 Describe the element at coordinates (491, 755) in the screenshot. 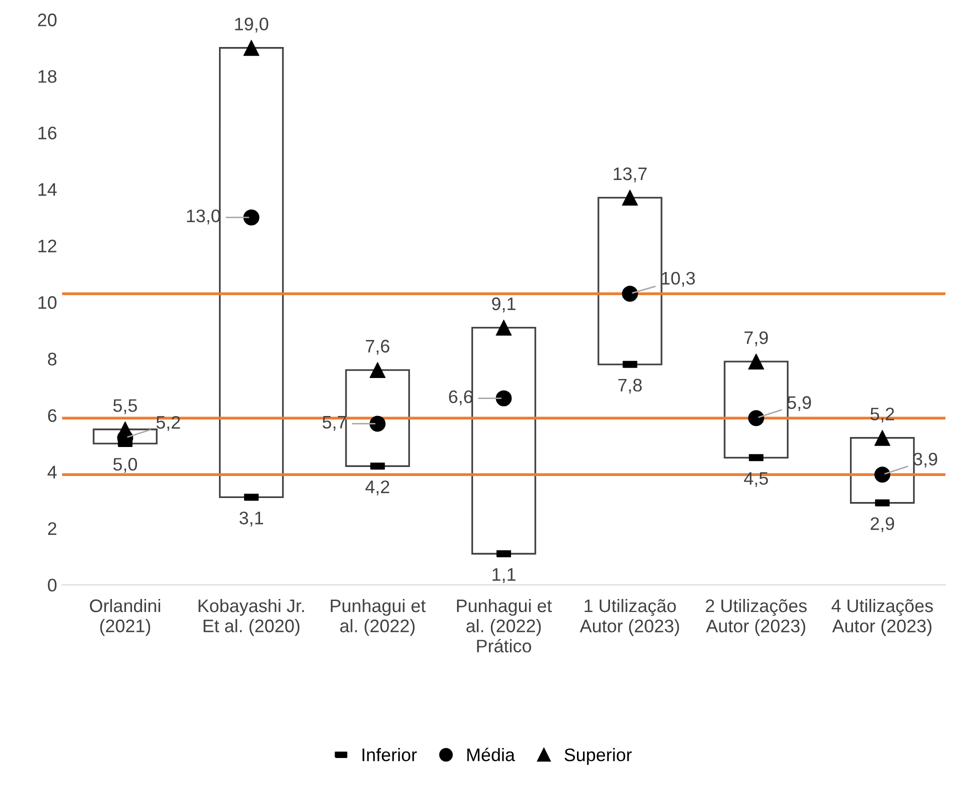

I see `legend-label: Média` at that location.